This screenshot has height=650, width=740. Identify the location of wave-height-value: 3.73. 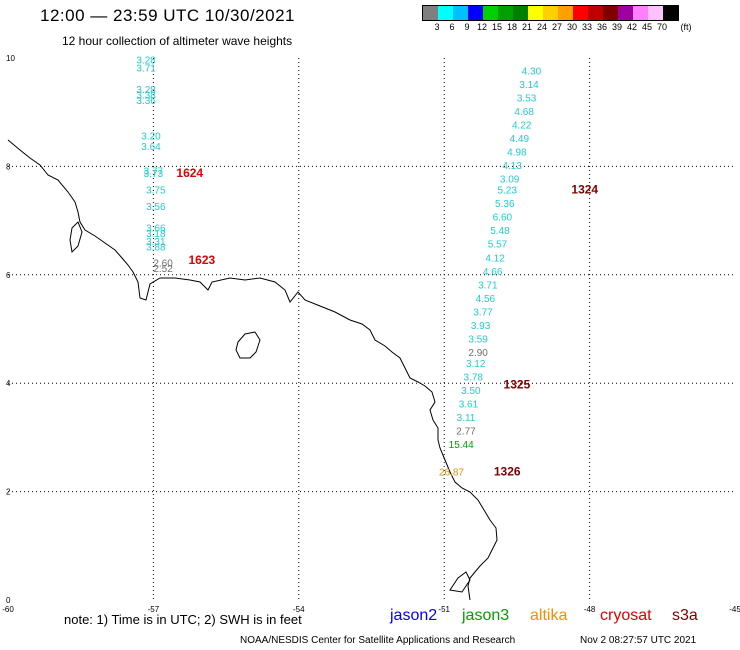
(154, 174).